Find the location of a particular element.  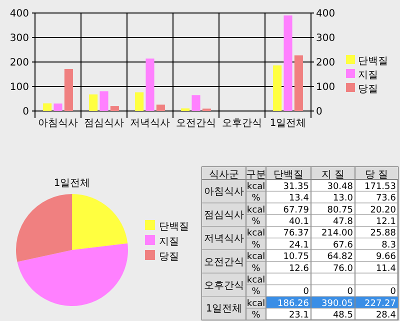

text: 20.20 is located at coordinates (383, 210).